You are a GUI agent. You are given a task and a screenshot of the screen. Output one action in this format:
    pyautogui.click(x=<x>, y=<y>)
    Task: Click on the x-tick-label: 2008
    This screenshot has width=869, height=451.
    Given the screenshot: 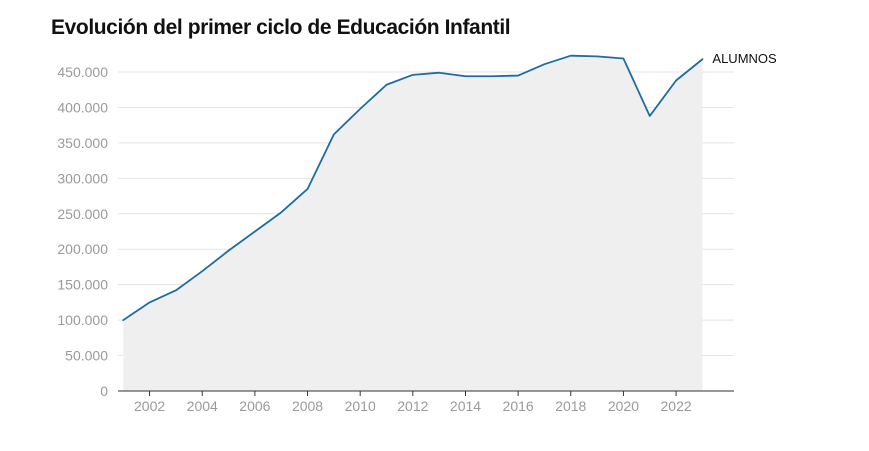 What is the action you would take?
    pyautogui.click(x=307, y=406)
    